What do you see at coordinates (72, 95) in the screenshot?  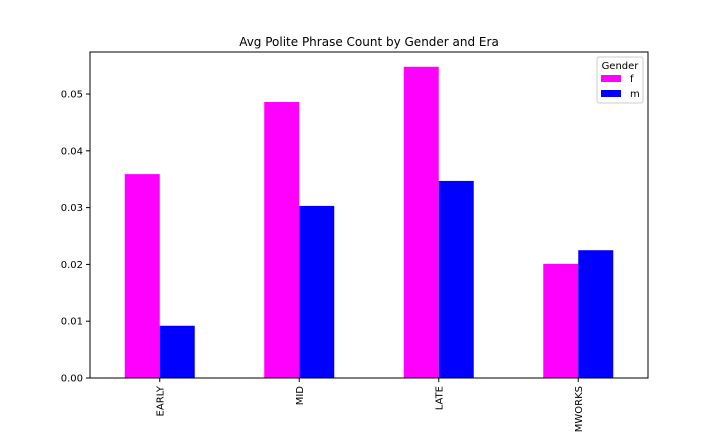 I see `y-tick-label: 0.05` at bounding box center [72, 95].